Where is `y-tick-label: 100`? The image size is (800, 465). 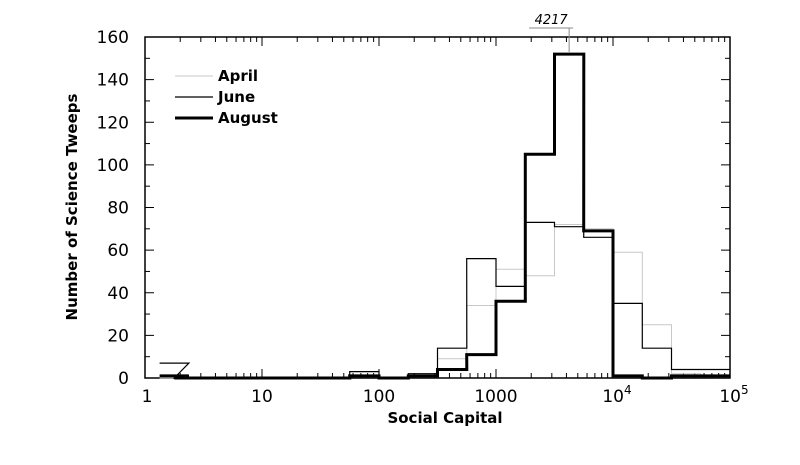 y-tick-label: 100 is located at coordinates (113, 166).